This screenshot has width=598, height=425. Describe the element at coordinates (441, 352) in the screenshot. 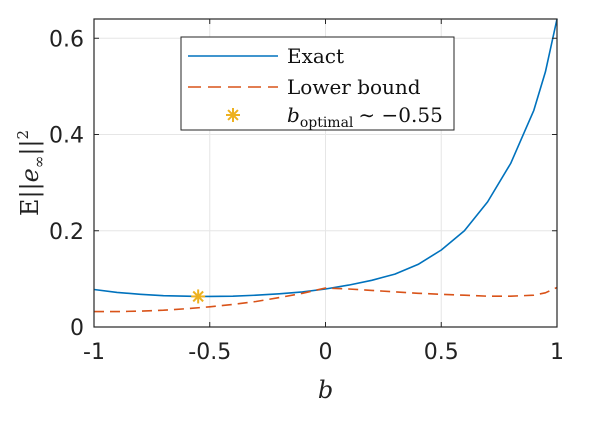

I see `x-tick-label: 0.5` at that location.